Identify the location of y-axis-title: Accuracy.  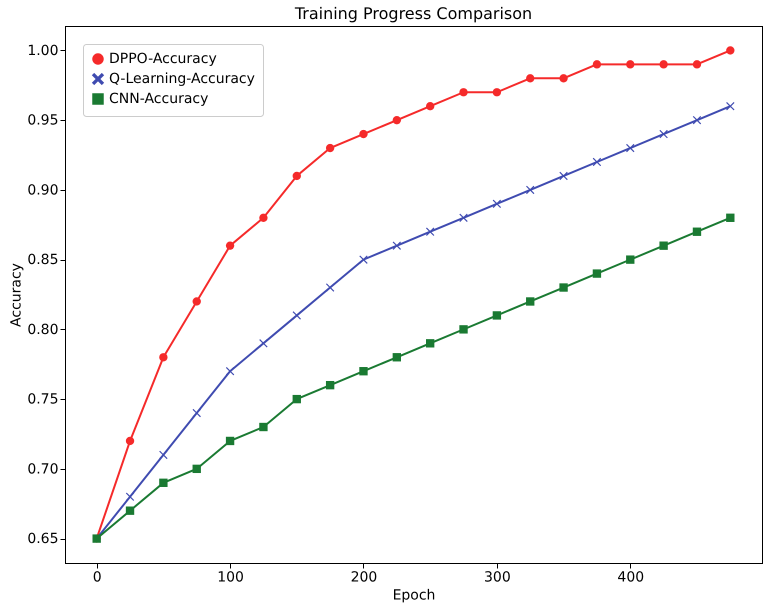
(16, 295).